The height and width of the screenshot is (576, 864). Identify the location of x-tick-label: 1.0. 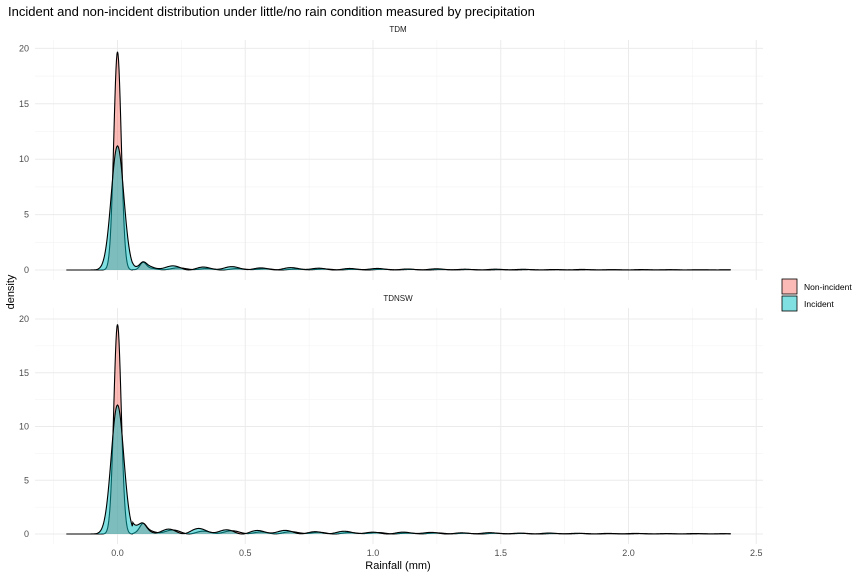
(373, 553).